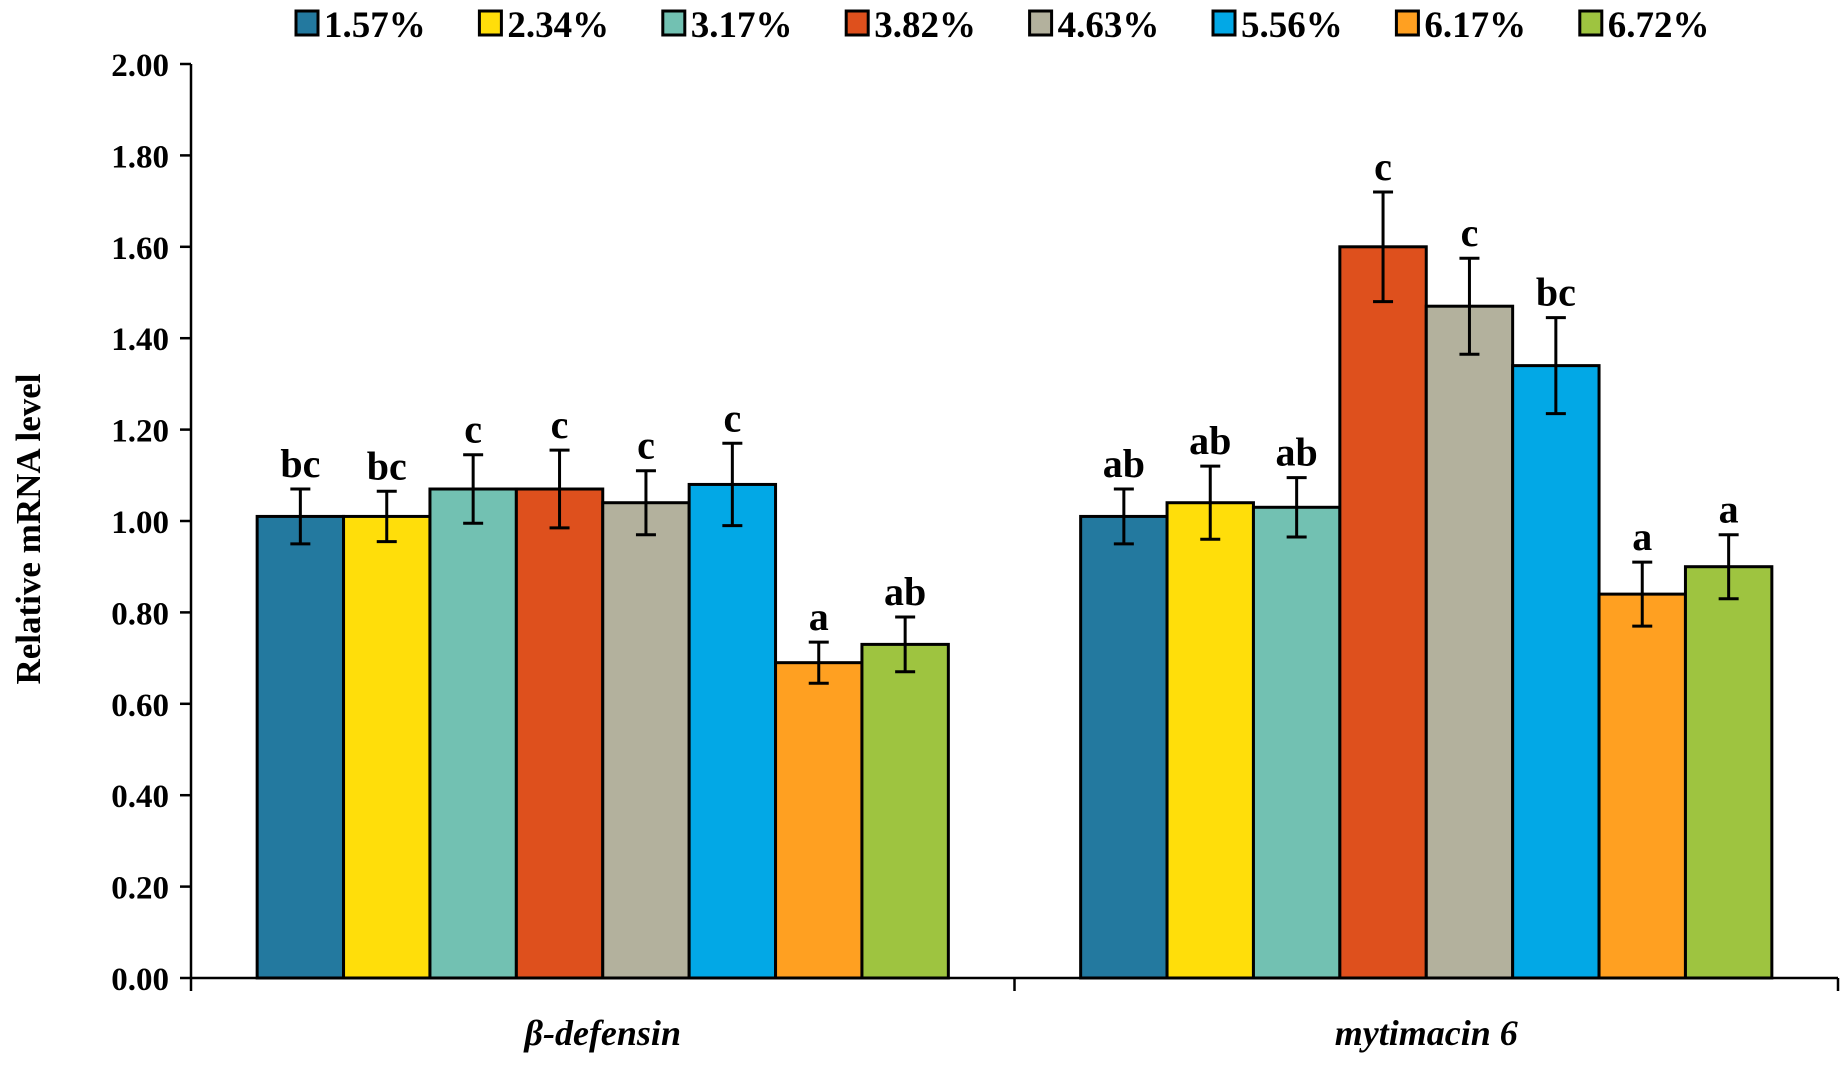 The image size is (1842, 1069). What do you see at coordinates (140, 980) in the screenshot?
I see `y-tick-label: 0.00` at bounding box center [140, 980].